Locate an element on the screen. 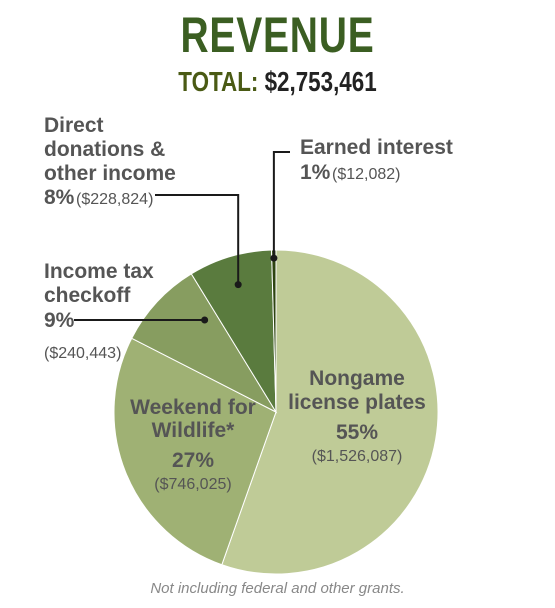  slice-amount-label: ($1,526,087) is located at coordinates (357, 456).